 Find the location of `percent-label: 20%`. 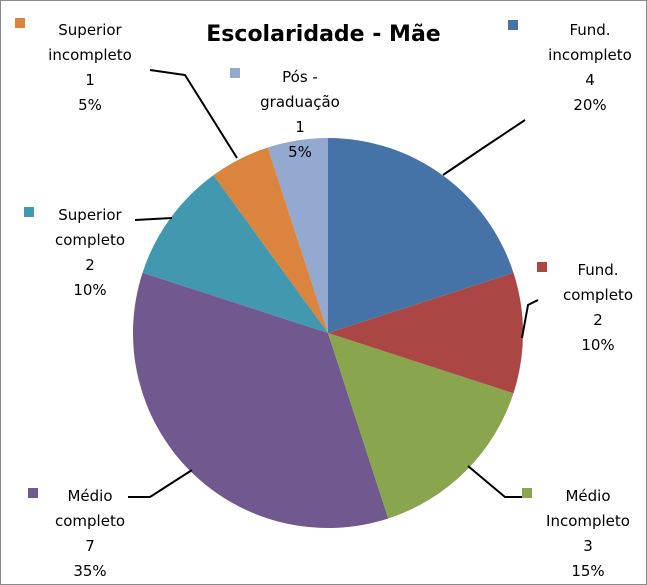

percent-label: 20% is located at coordinates (590, 105).